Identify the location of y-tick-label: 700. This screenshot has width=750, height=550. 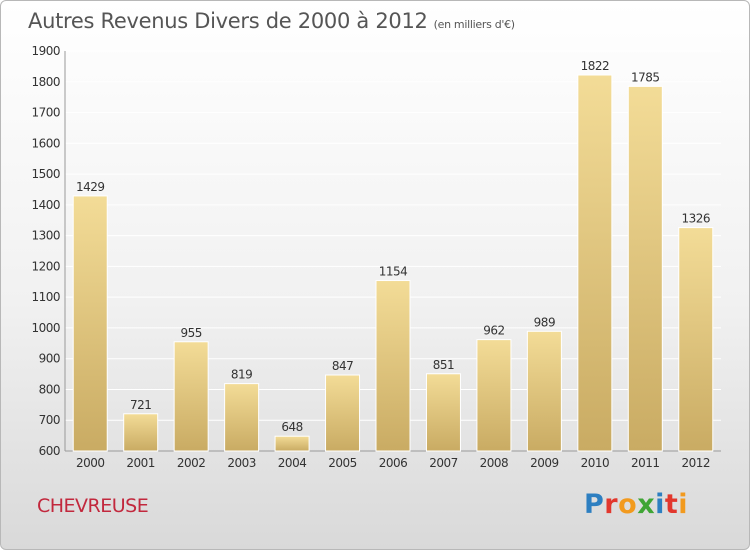
(49, 420).